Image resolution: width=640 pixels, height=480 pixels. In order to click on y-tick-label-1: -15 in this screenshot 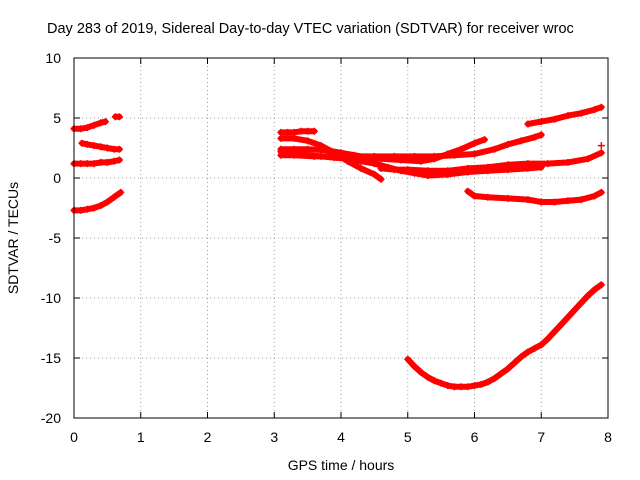, I will do `click(51, 358)`.